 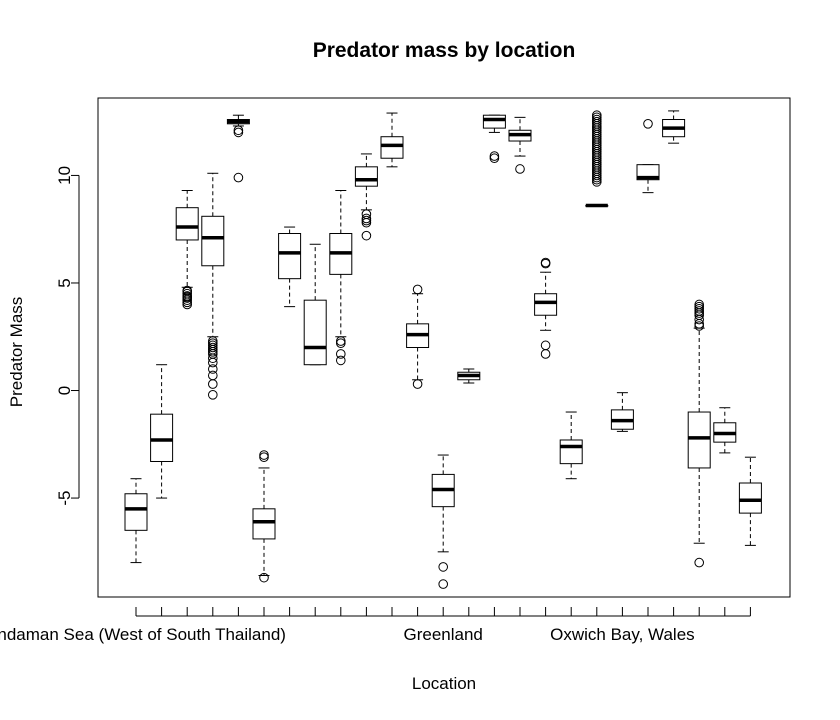 I want to click on x-tick-label: Andaman Sea (West of South Thailand), so click(x=143, y=634).